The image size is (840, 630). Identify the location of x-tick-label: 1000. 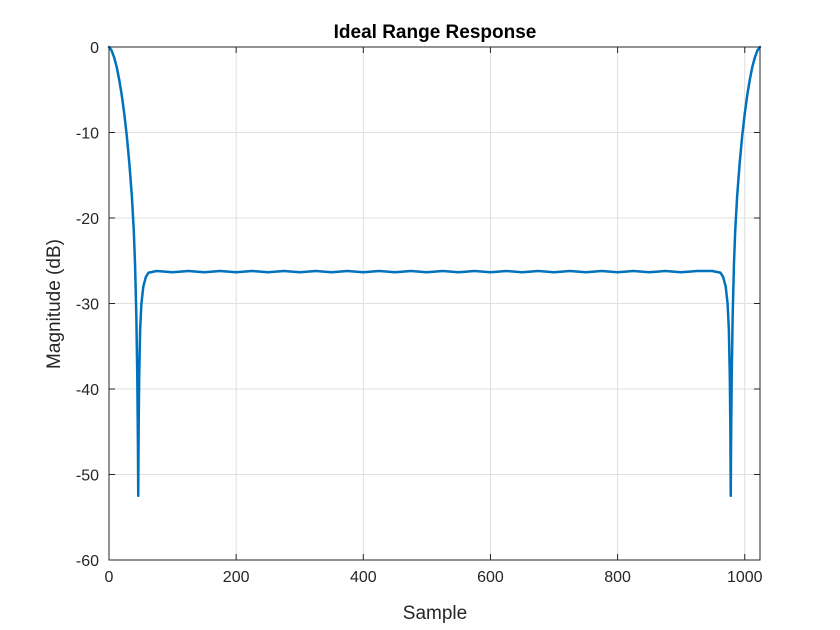
(745, 577).